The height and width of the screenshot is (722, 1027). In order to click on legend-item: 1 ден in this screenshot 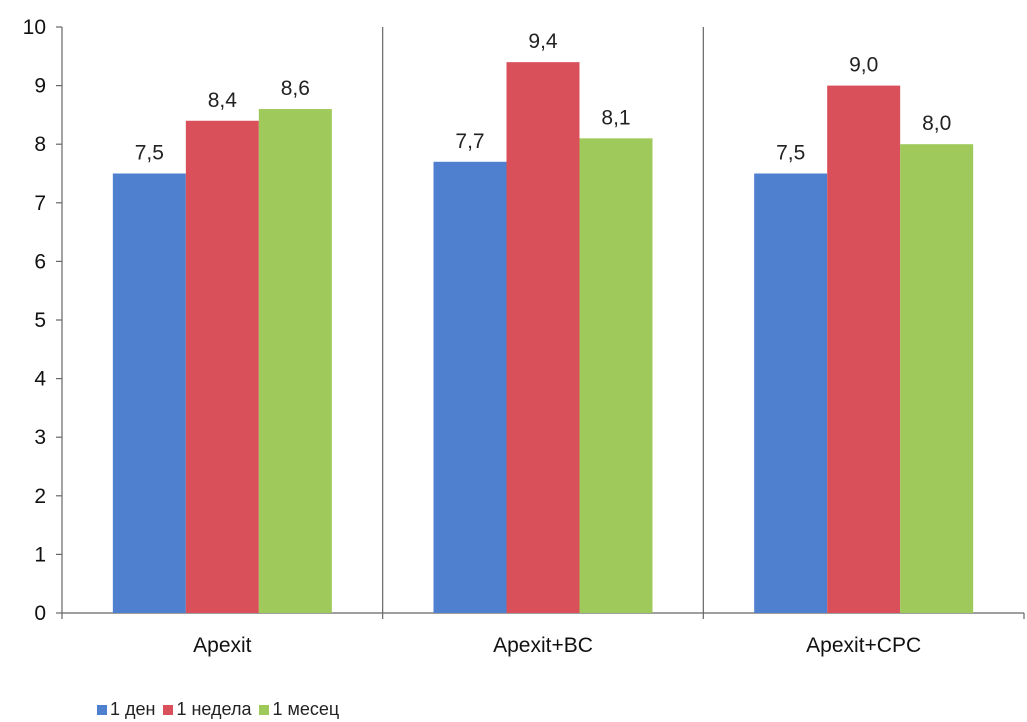, I will do `click(126, 709)`.